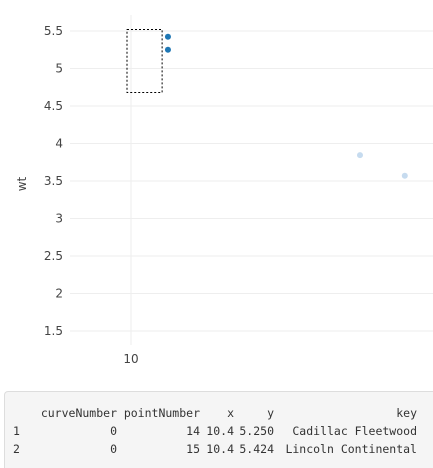 The image size is (433, 468). Describe the element at coordinates (144, 61) in the screenshot. I see `selection-box` at that location.